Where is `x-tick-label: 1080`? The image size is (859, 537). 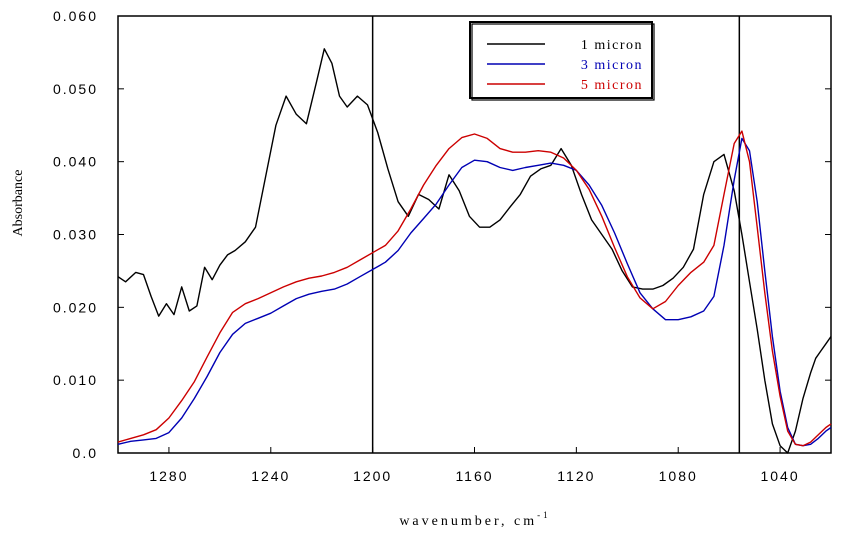 x-tick-label: 1080 is located at coordinates (678, 476).